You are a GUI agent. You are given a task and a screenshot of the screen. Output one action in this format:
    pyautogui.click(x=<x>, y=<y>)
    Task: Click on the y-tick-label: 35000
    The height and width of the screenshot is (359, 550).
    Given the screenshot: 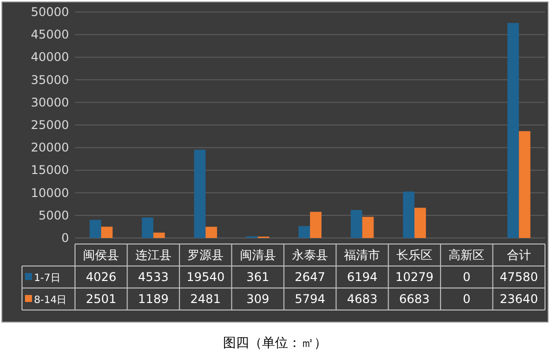 What is the action you would take?
    pyautogui.click(x=49, y=79)
    